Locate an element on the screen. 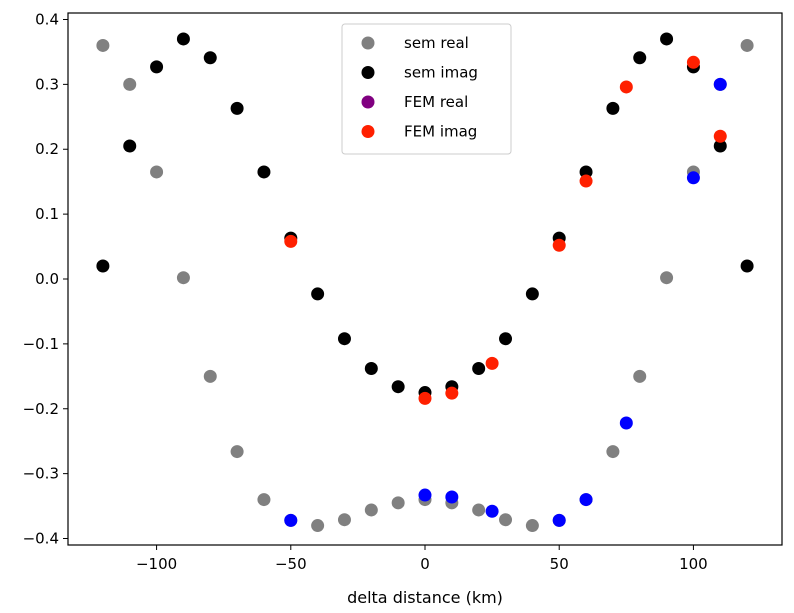 The image size is (794, 613). legend: sem real sem imag FEM real FEM imag is located at coordinates (426, 89).